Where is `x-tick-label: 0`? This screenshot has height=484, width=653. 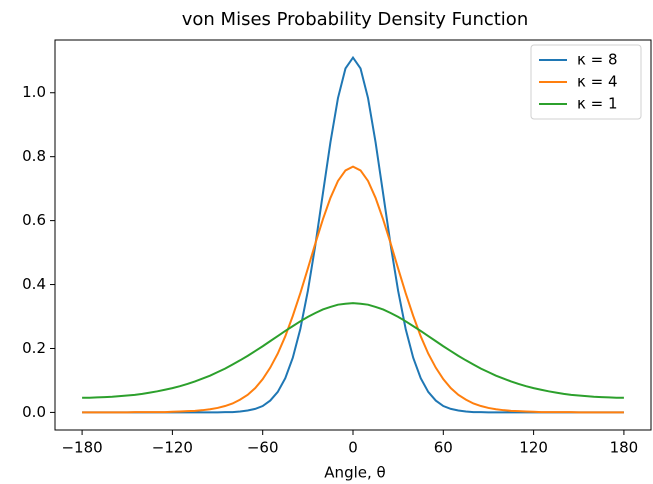 x-tick-label: 0 is located at coordinates (353, 448).